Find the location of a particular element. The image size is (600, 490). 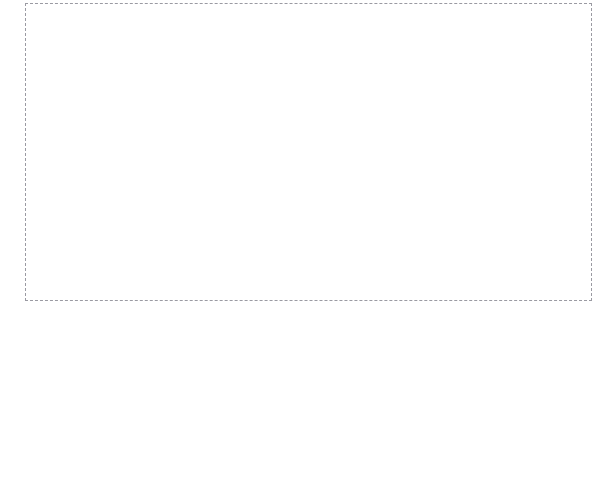

ftir-chart is located at coordinates (100, 400).